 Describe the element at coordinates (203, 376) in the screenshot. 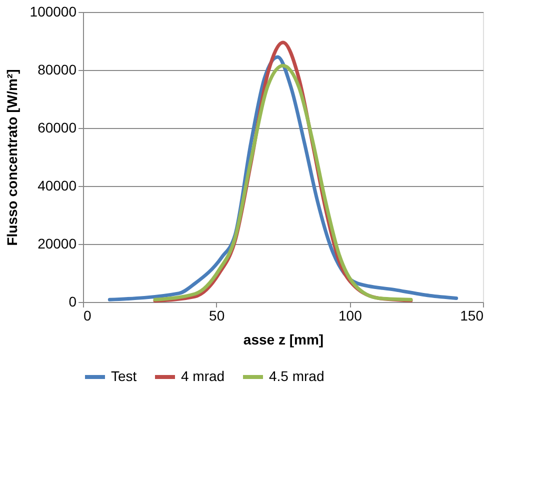

I see `legend-label: 4 mrad` at that location.